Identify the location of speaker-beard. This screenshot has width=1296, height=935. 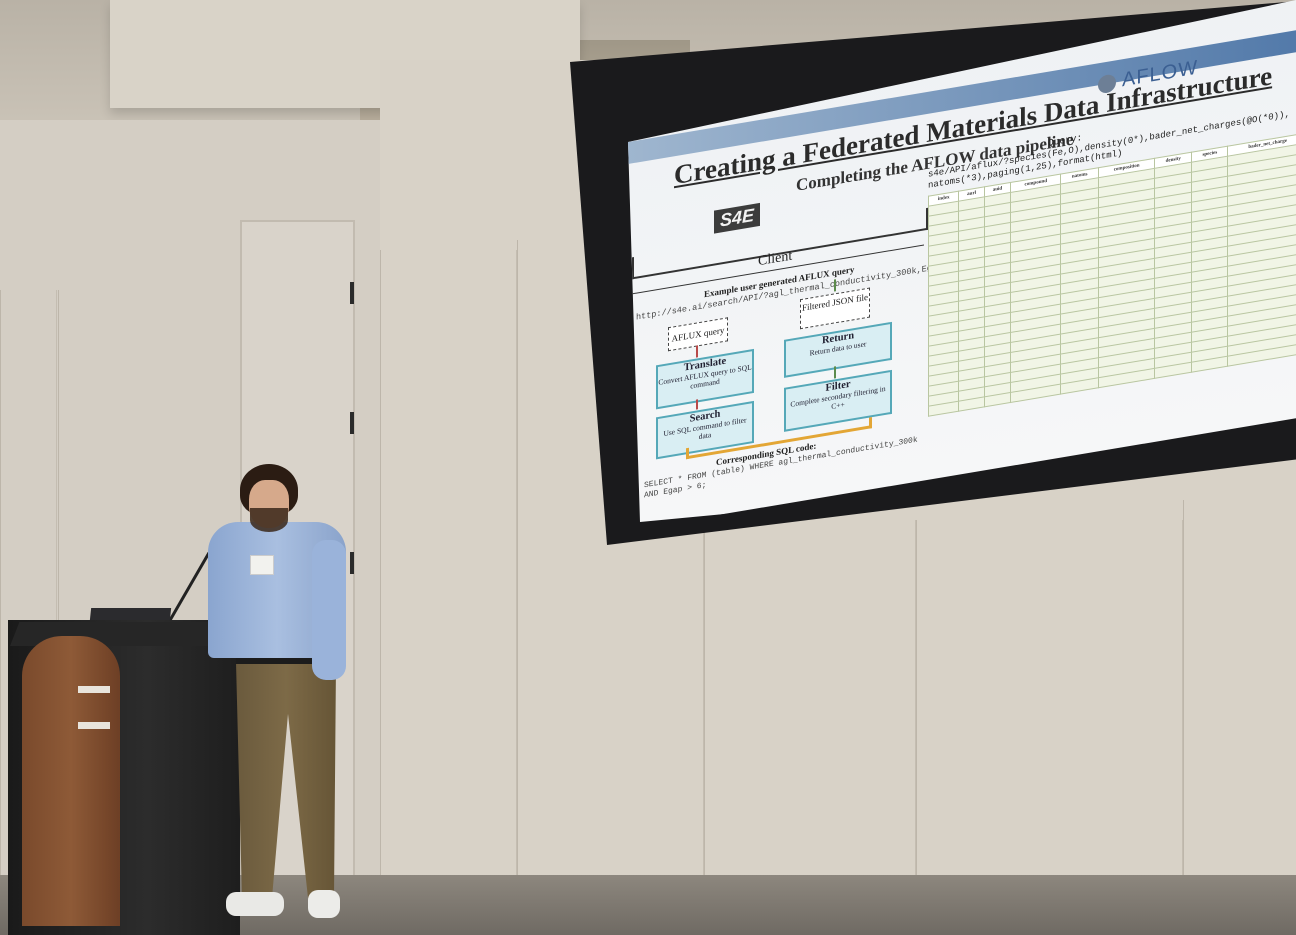
(269, 520).